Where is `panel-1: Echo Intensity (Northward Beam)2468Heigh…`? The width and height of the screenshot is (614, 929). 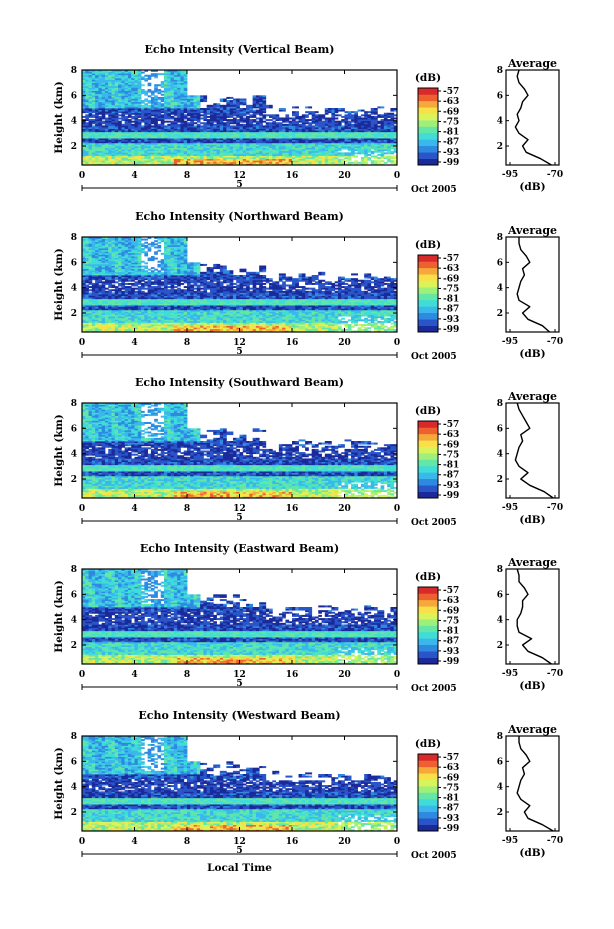
panel-1: Echo Intensity (Northward Beam)2468Heigh… is located at coordinates (308, 286).